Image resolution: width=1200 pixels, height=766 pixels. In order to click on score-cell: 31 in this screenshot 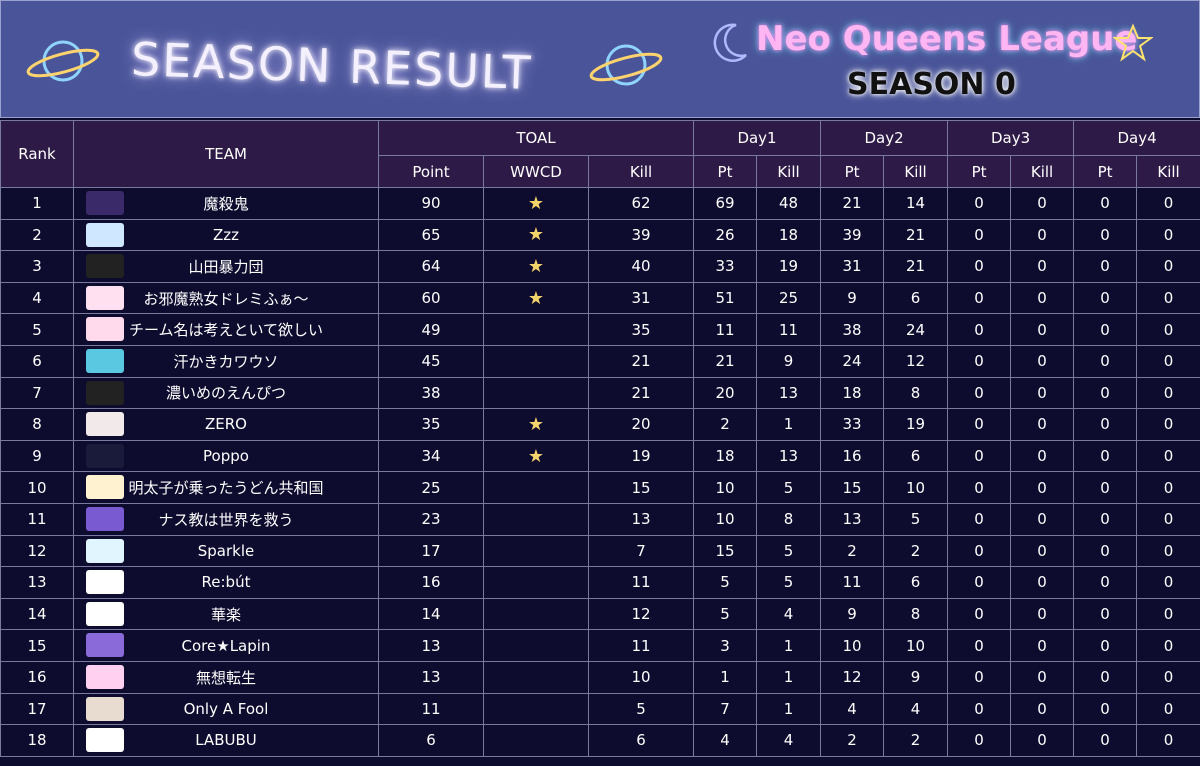, I will do `click(641, 298)`.